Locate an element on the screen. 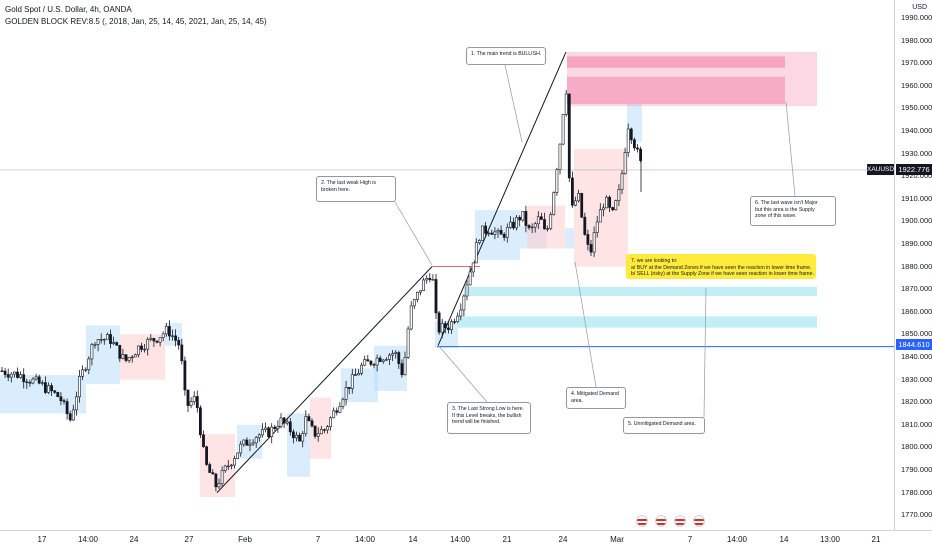  hline-price-label: 1844.610 is located at coordinates (914, 344).